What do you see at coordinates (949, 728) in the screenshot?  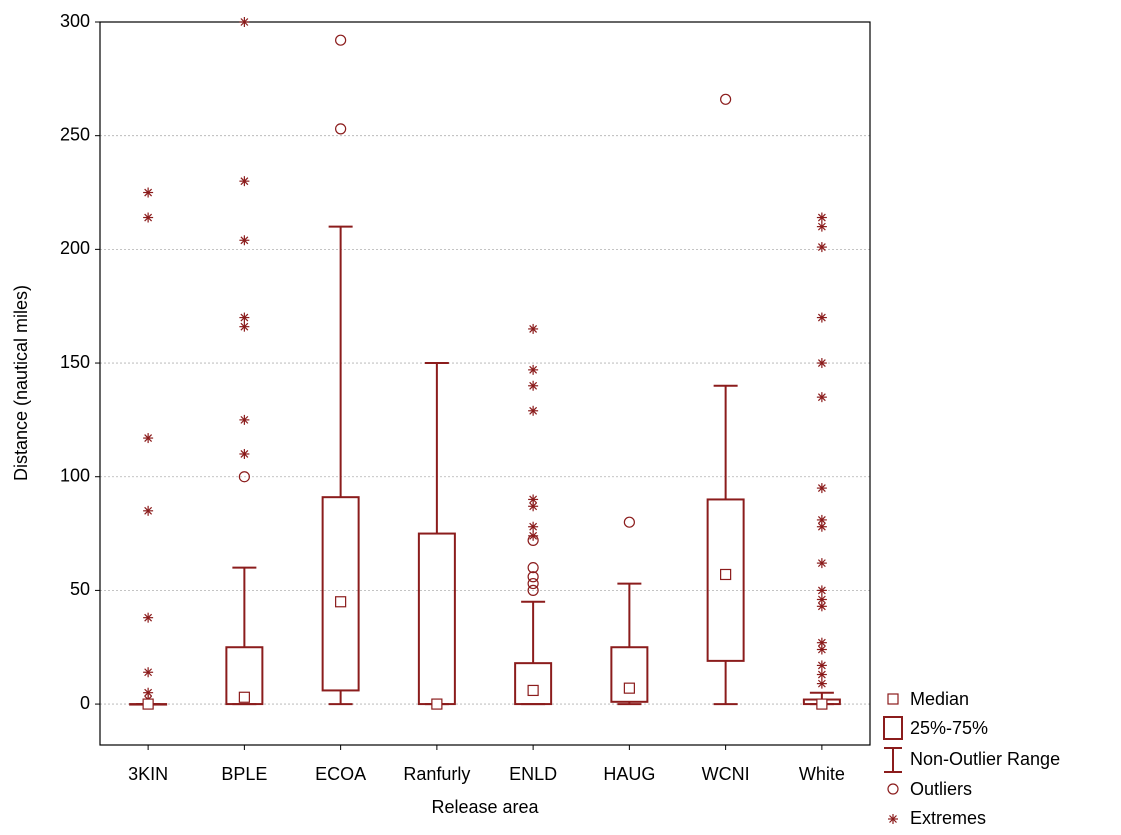 I see `legend-label: 25%-75%` at bounding box center [949, 728].